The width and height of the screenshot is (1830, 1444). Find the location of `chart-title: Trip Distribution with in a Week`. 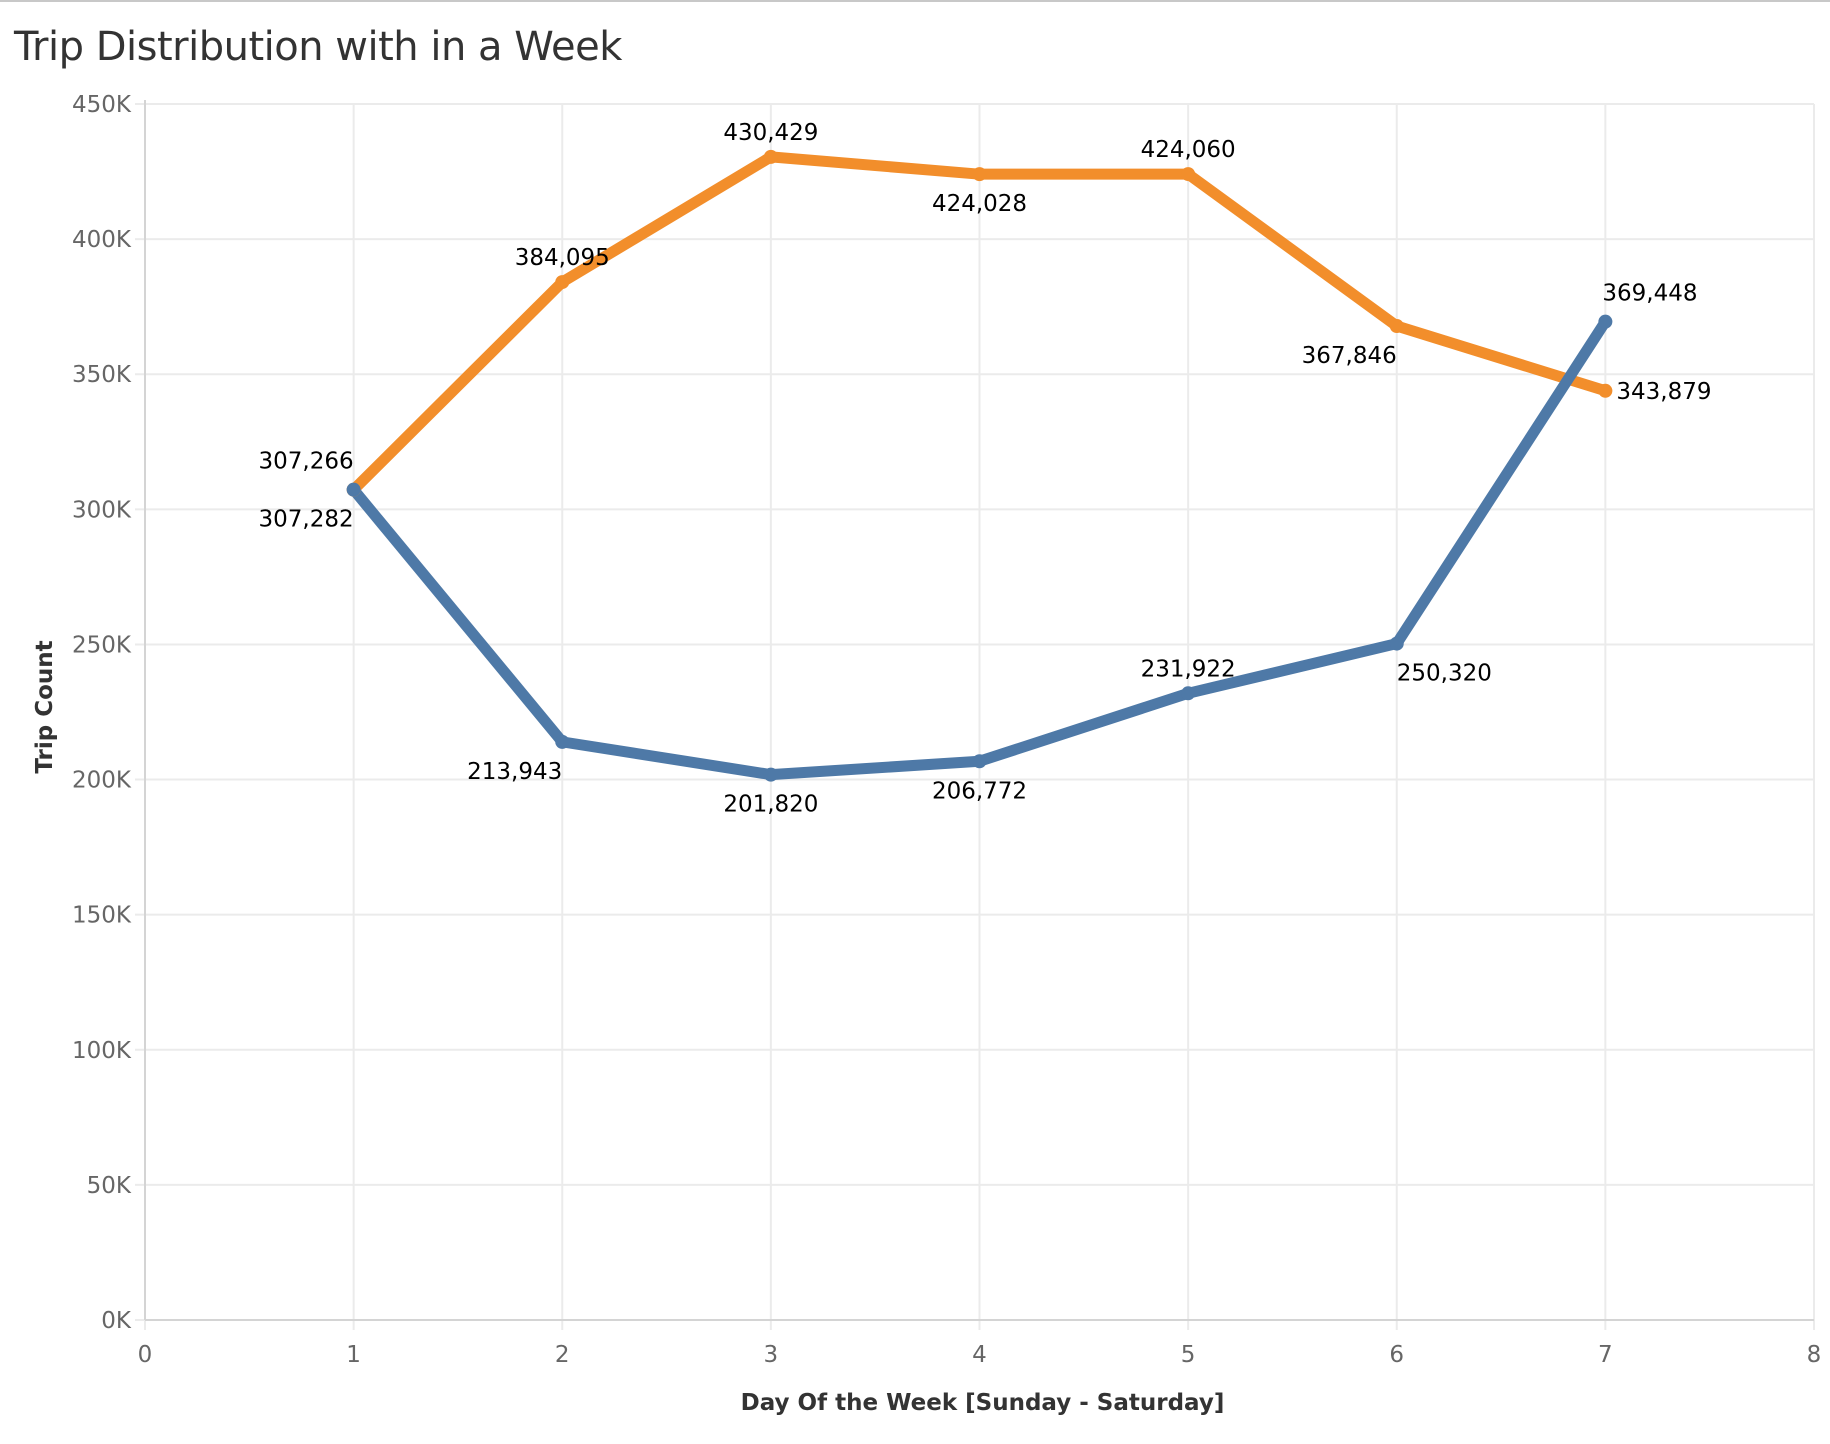

chart-title: Trip Distribution with in a Week is located at coordinates (318, 47).